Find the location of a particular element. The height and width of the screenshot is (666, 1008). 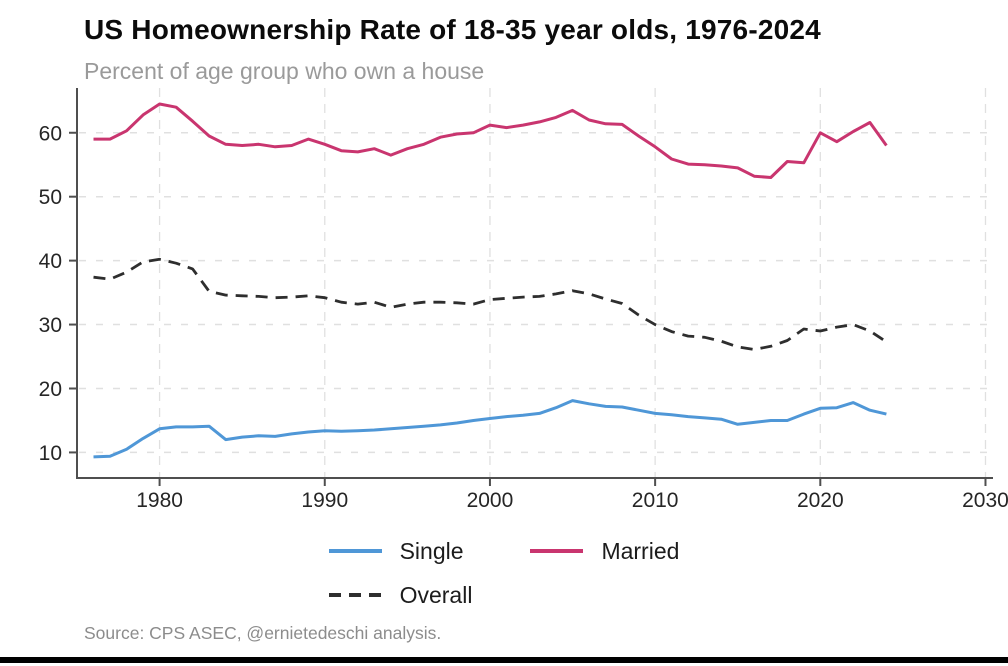

series-single-line is located at coordinates (490, 429).